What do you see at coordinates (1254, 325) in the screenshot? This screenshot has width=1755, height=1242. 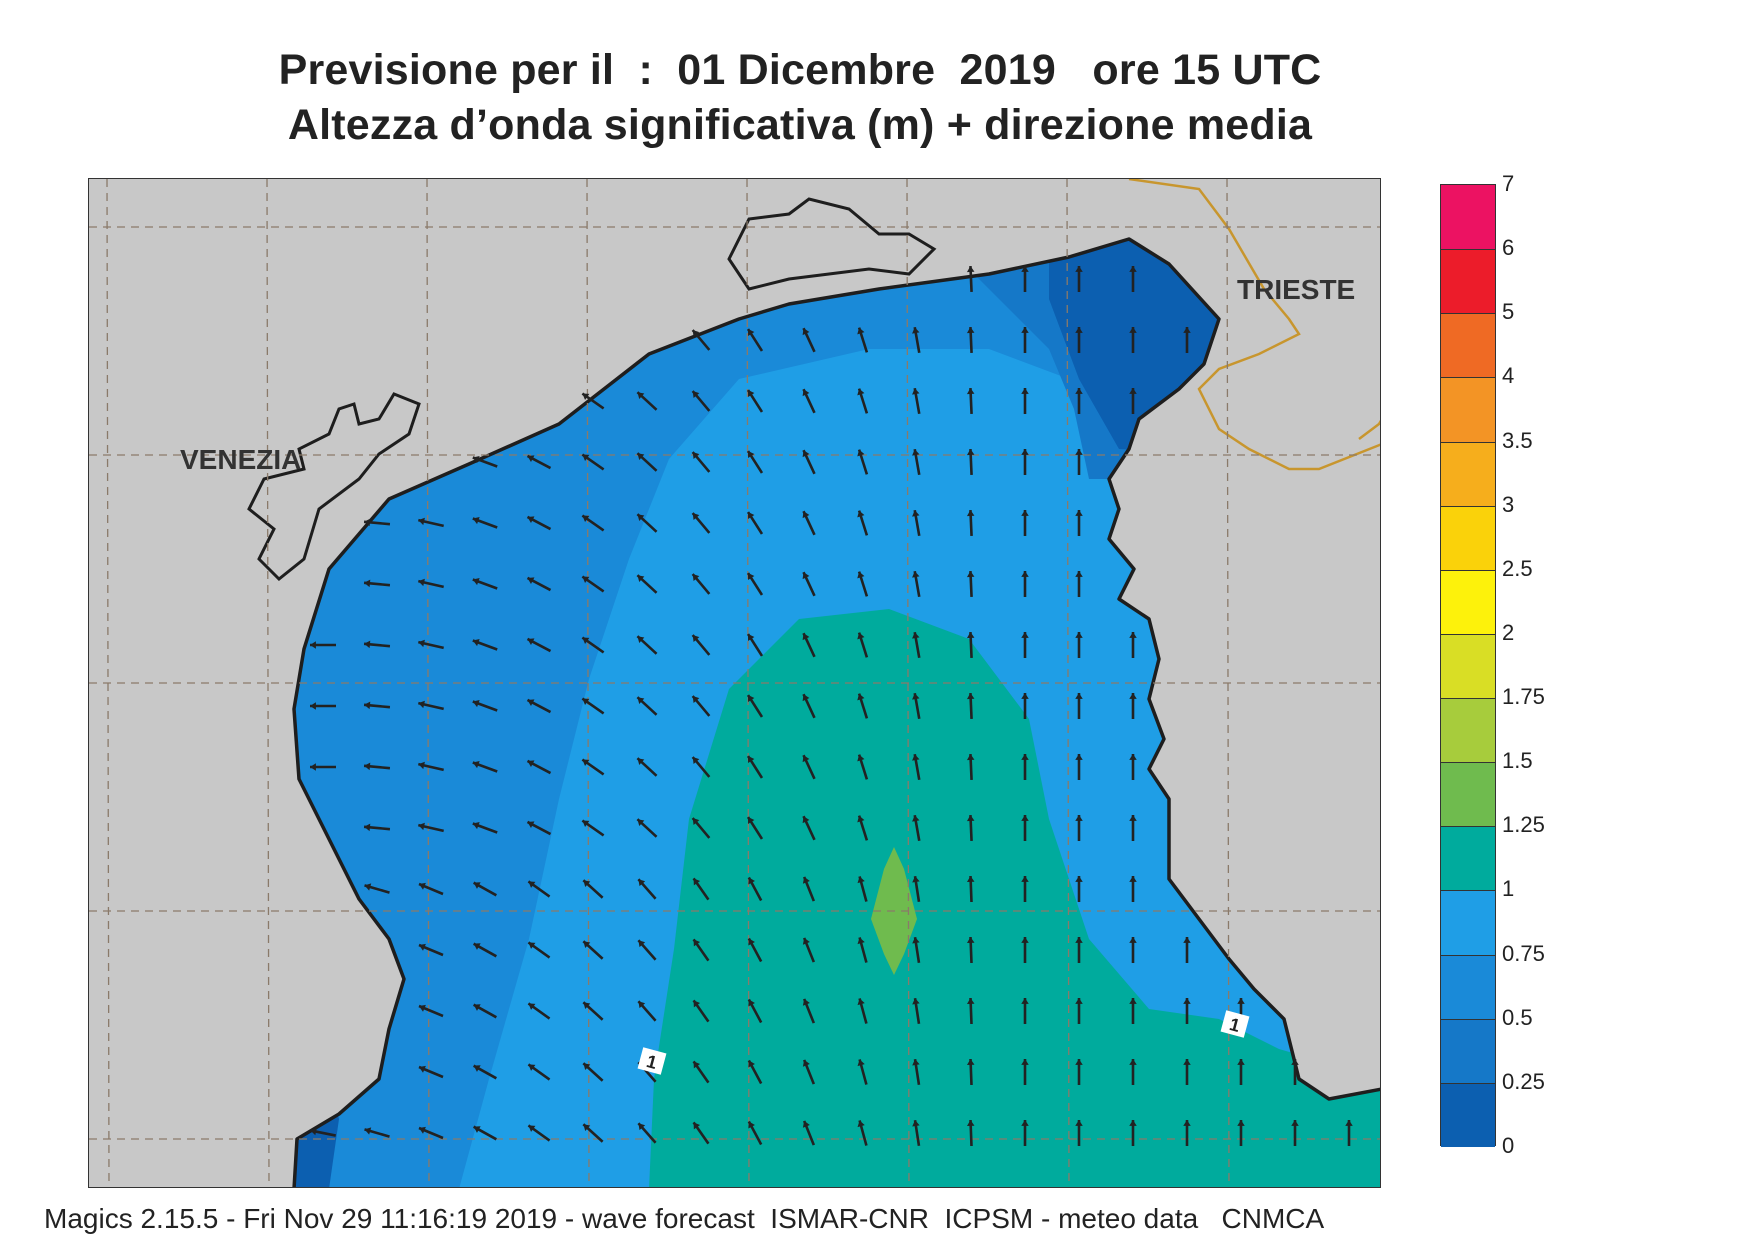 I see `national-border` at bounding box center [1254, 325].